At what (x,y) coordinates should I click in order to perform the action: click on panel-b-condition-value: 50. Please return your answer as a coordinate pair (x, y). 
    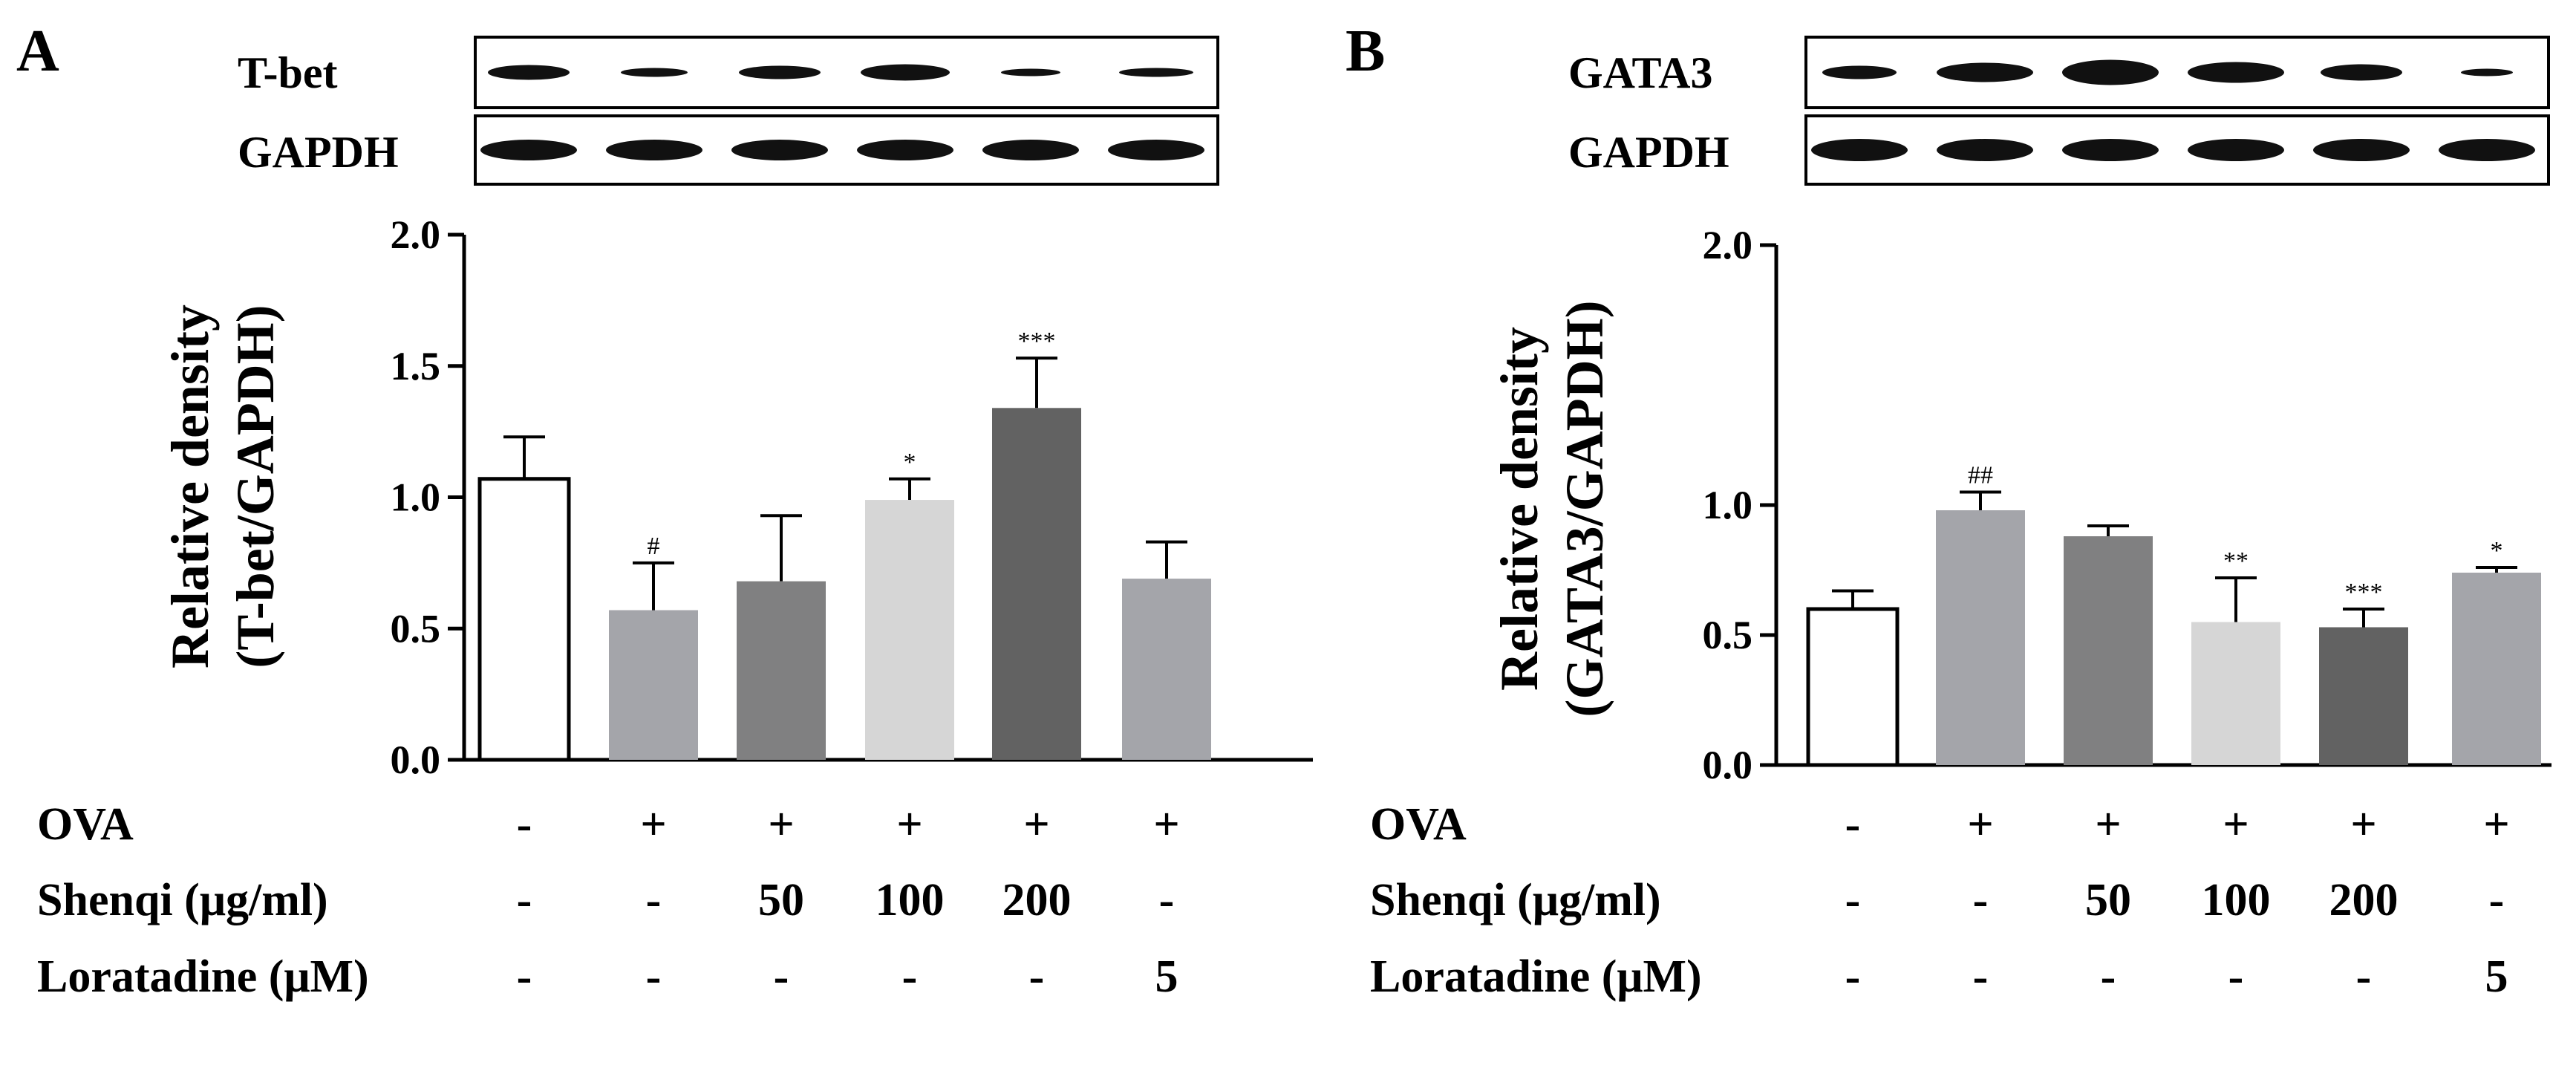
    Looking at the image, I should click on (2108, 900).